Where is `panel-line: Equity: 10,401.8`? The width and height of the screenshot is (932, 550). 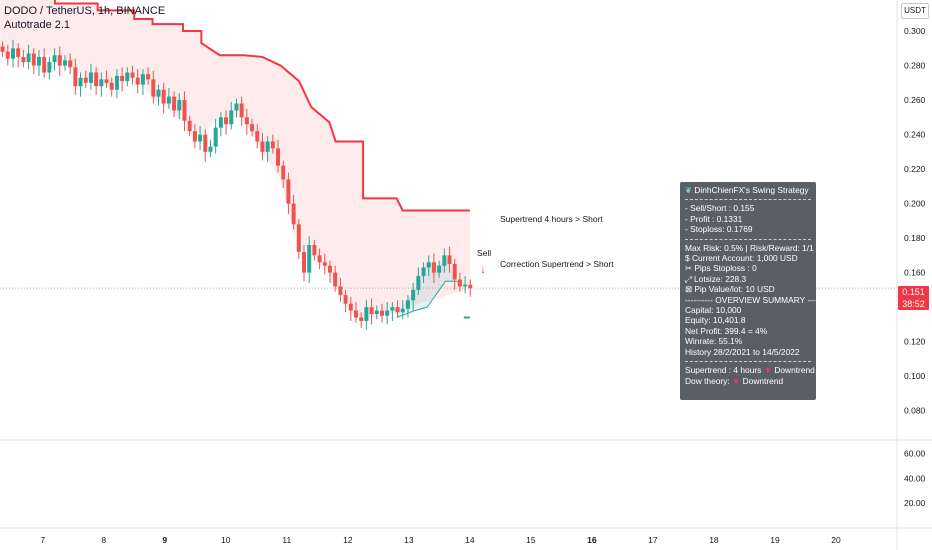
panel-line: Equity: 10,401.8 is located at coordinates (715, 320).